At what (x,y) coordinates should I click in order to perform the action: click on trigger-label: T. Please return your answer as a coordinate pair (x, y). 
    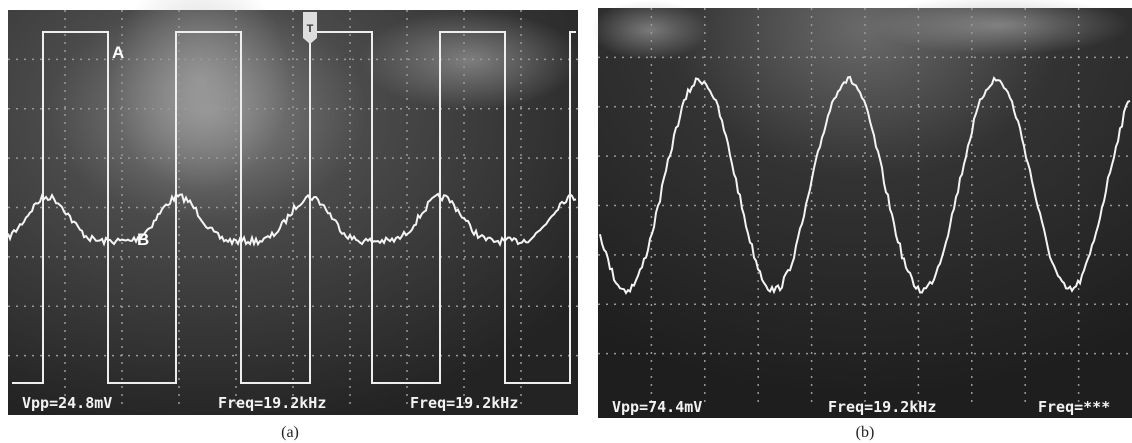
    Looking at the image, I should click on (310, 29).